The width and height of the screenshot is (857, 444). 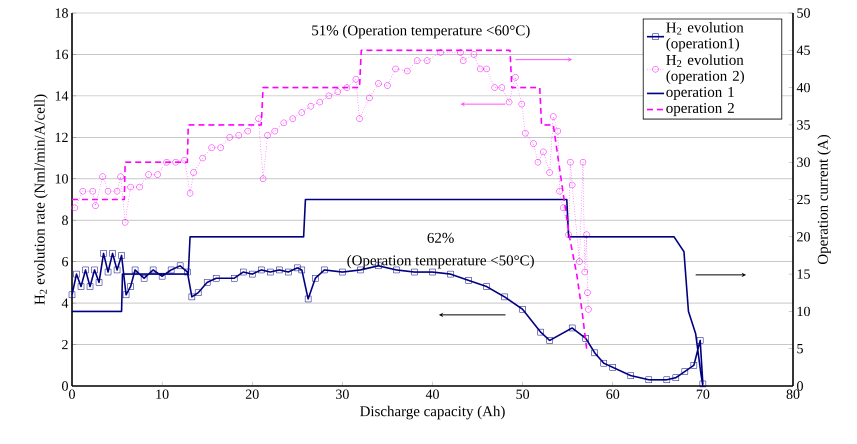 What do you see at coordinates (703, 394) in the screenshot?
I see `x-tick-label: 70` at bounding box center [703, 394].